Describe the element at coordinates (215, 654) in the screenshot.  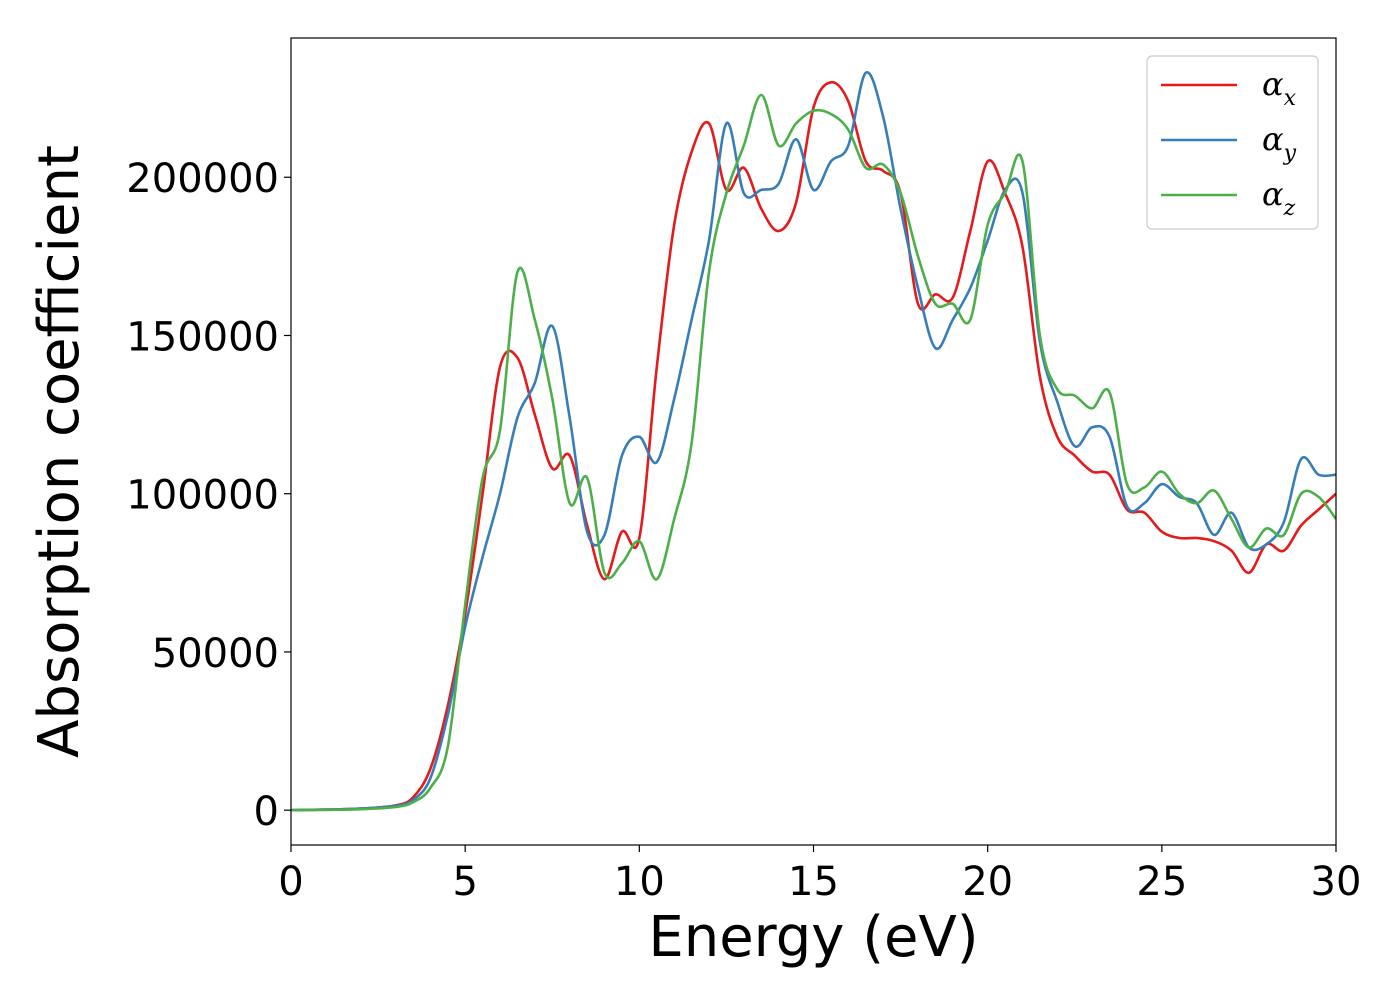
I see `y-tick-label: 50000` at that location.